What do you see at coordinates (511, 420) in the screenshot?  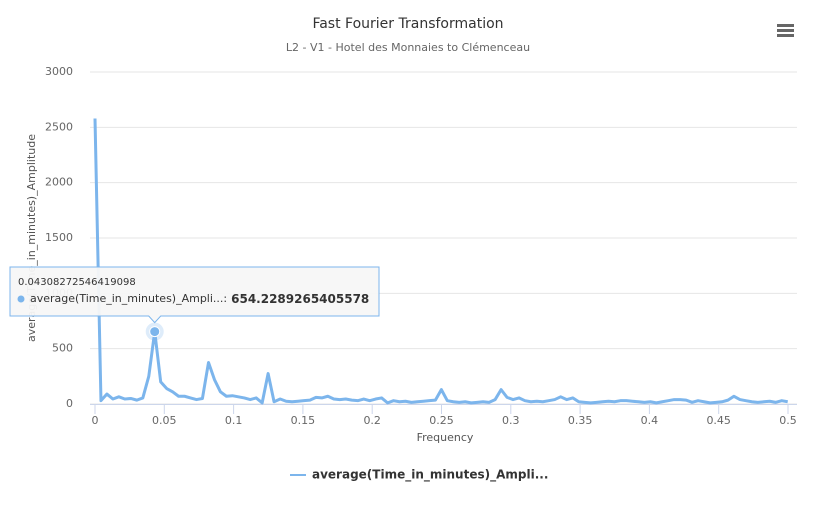 I see `x-tick-label: 0.3` at bounding box center [511, 420].